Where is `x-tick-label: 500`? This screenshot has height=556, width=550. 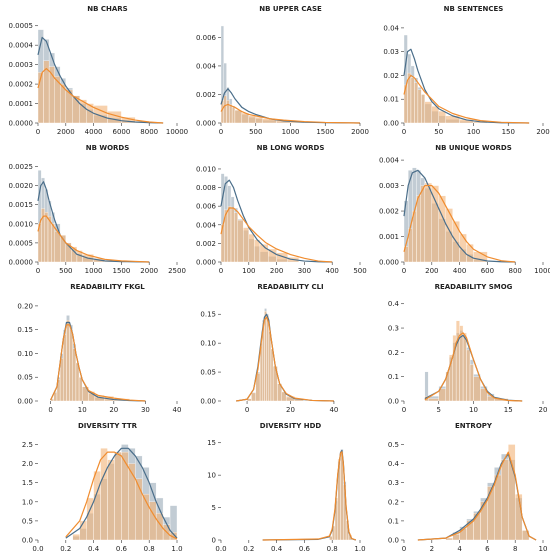 x-tick-label: 500 is located at coordinates (359, 271).